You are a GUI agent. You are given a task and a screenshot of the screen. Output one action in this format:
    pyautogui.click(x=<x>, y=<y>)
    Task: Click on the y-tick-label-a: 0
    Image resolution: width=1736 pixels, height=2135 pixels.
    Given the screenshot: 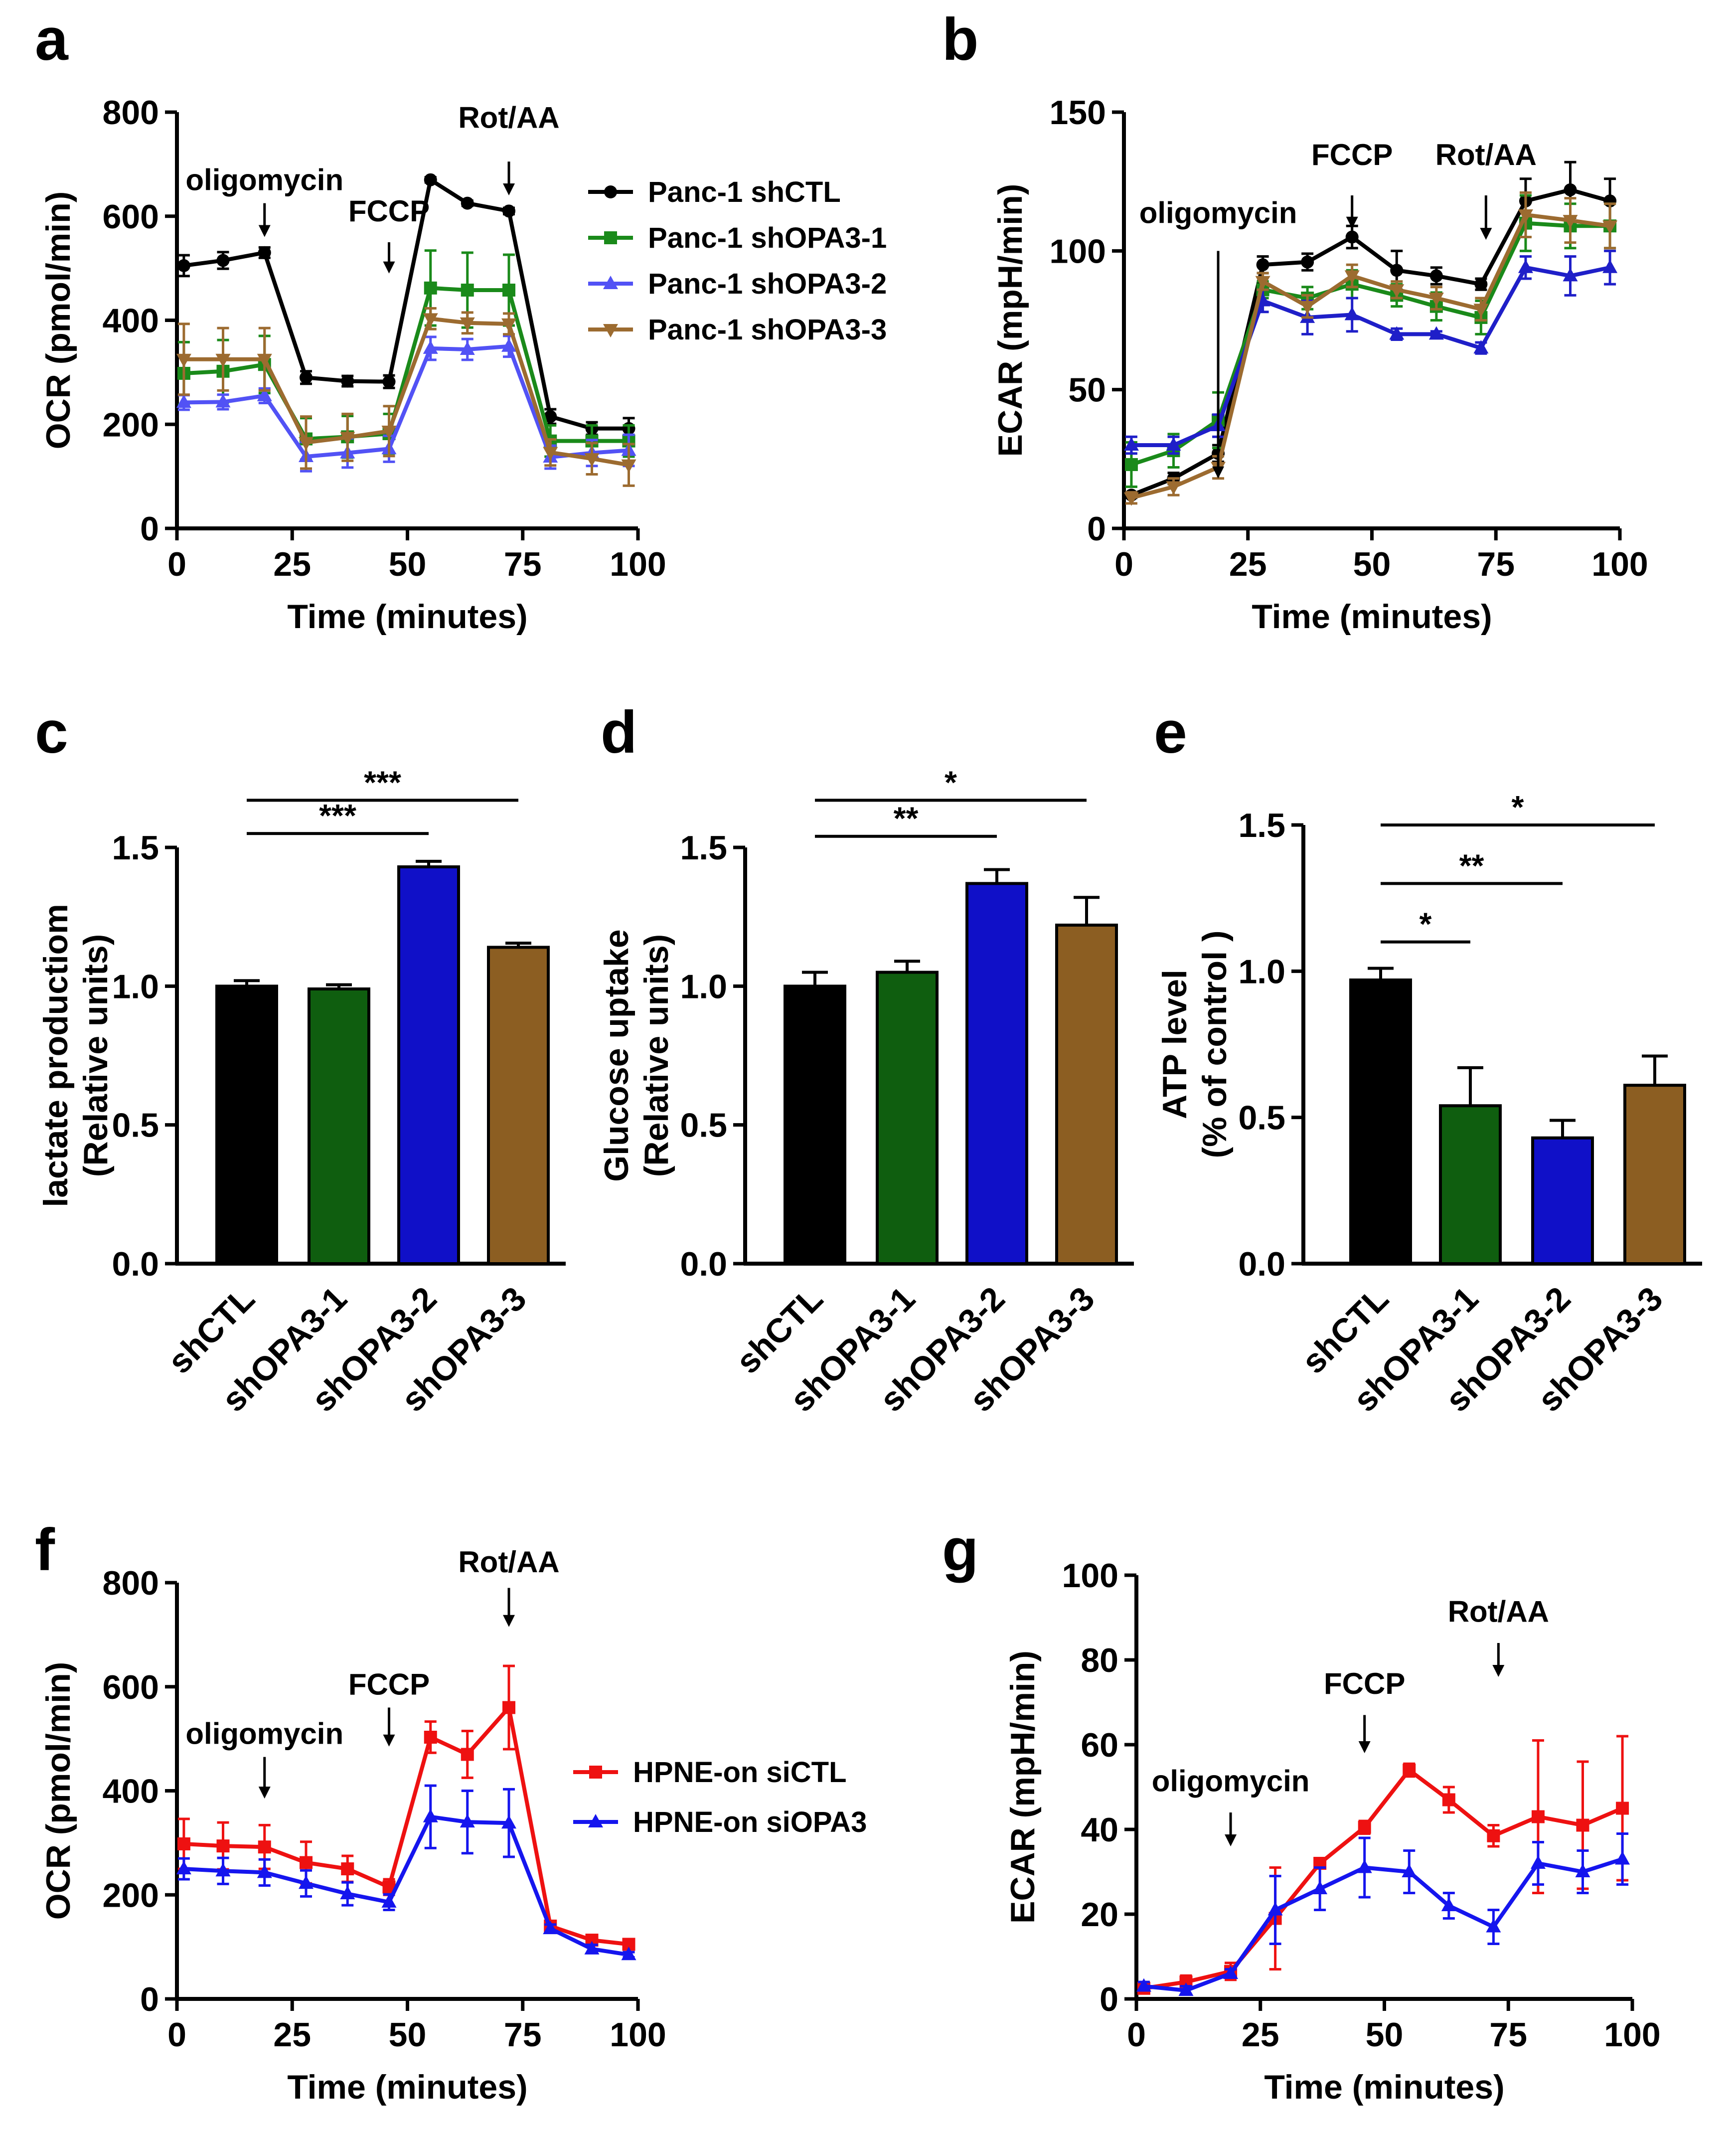 What is the action you would take?
    pyautogui.click(x=149, y=529)
    